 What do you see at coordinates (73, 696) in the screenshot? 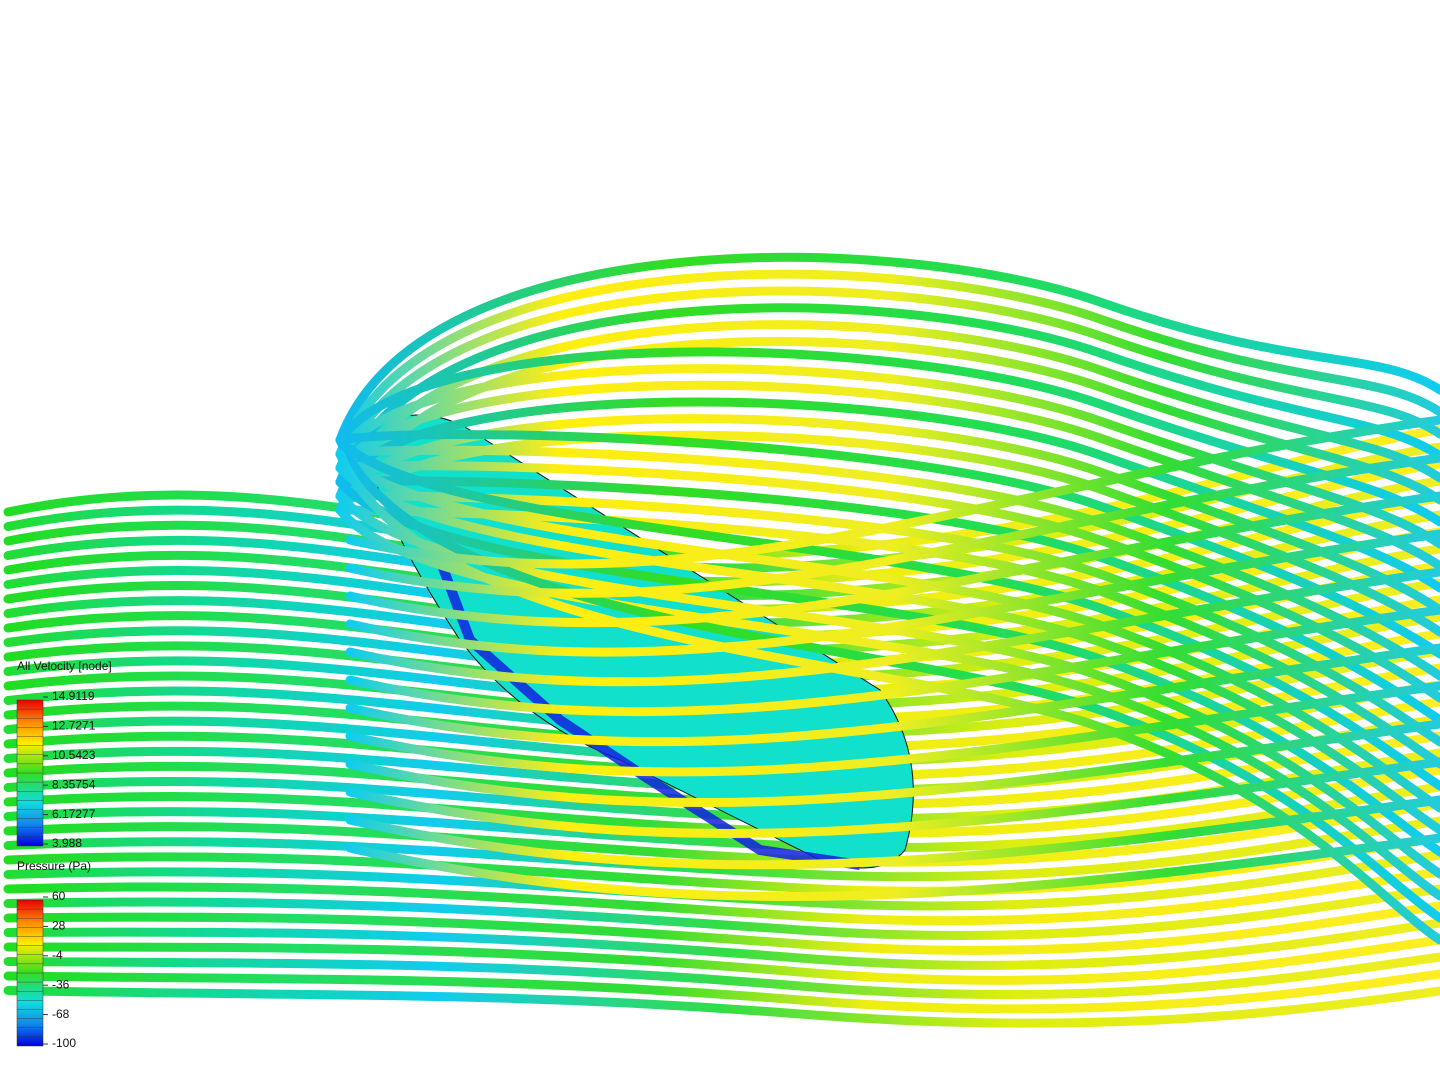
I see `tick-label: 14.9119` at bounding box center [73, 696].